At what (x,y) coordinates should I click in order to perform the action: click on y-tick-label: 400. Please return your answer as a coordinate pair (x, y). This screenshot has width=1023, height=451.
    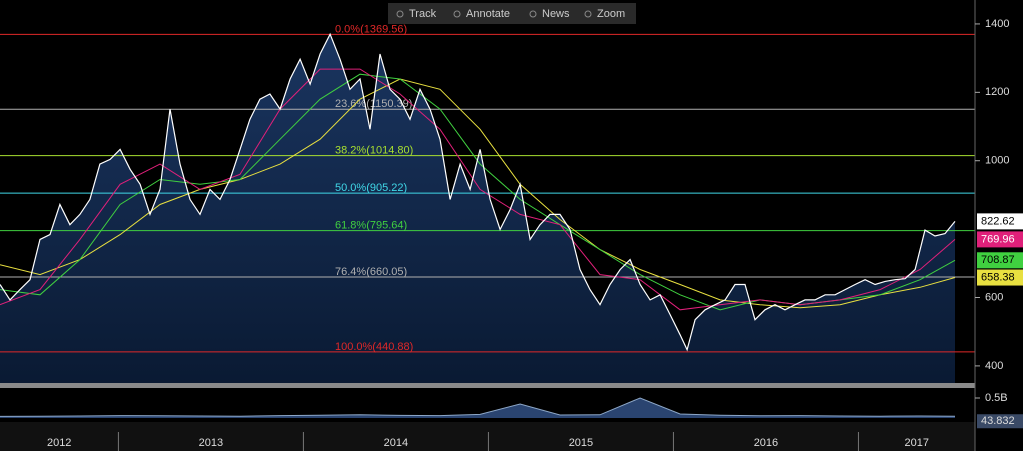
    Looking at the image, I should click on (994, 366).